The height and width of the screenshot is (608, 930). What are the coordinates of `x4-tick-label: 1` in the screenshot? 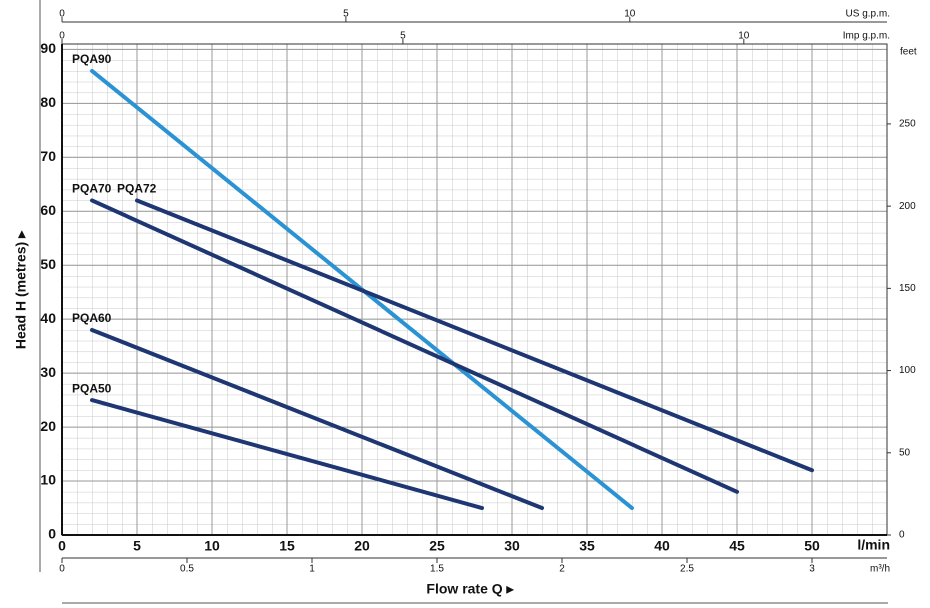 It's located at (312, 569).